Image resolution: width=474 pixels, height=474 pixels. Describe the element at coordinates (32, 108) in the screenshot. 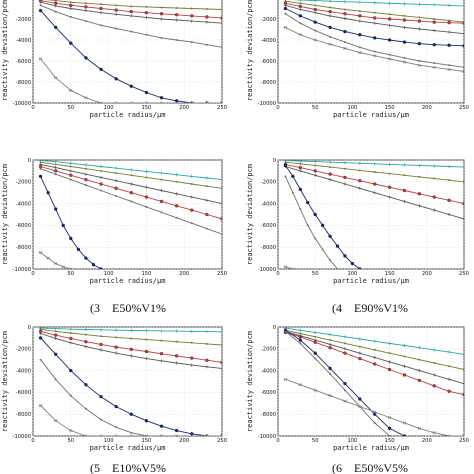

I see `x-tick-label: 0` at that location.